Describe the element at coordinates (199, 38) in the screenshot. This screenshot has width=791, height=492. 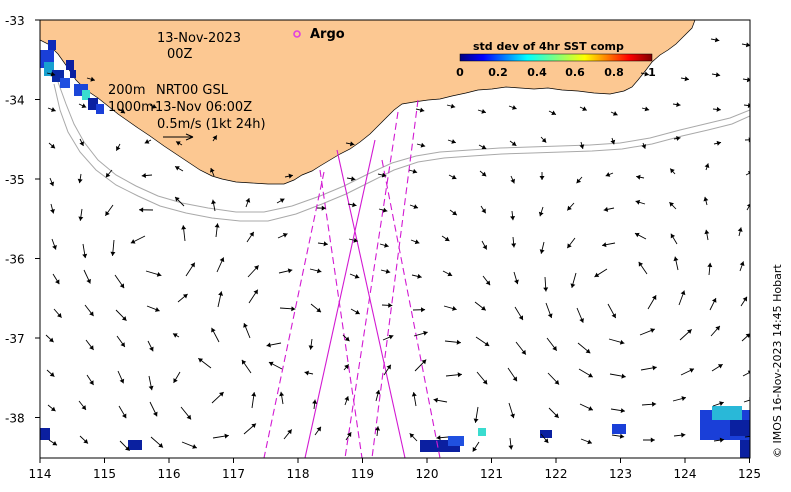
I see `date-label: 13-Nov-2023` at that location.